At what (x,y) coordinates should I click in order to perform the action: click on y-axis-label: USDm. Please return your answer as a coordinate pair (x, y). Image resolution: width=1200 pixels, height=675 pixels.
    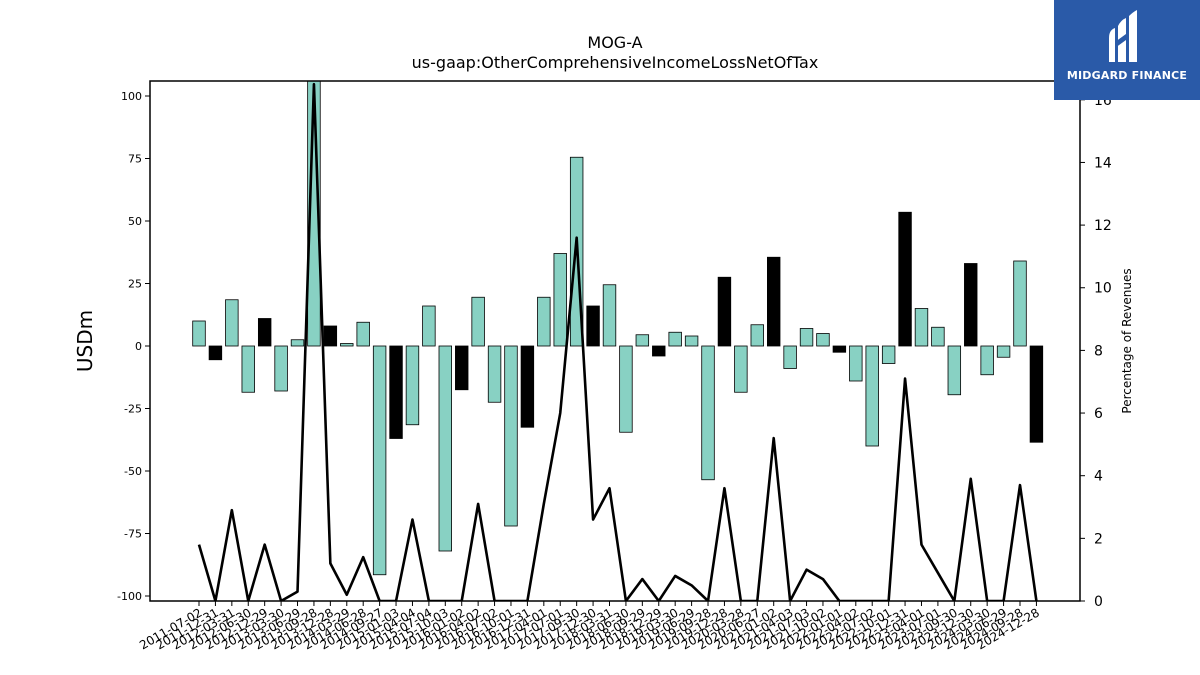
    Looking at the image, I should click on (85, 341).